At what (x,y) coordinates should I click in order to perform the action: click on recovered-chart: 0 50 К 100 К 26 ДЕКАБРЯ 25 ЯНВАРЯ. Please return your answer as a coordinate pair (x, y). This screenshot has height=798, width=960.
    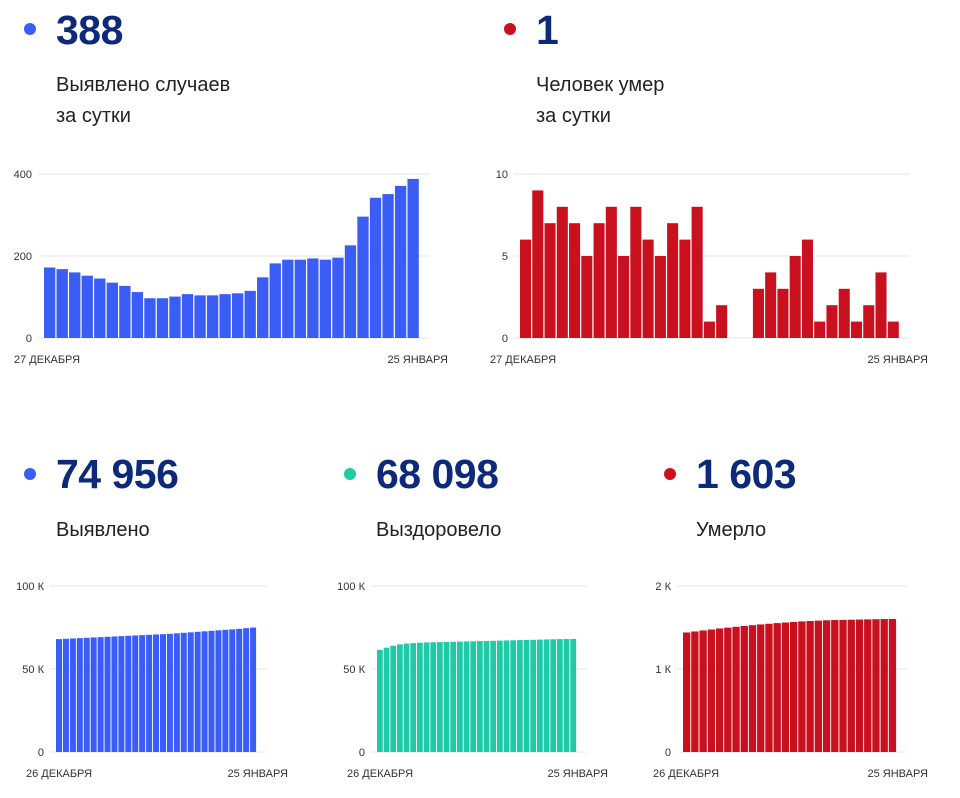
    Looking at the image, I should click on (472, 680).